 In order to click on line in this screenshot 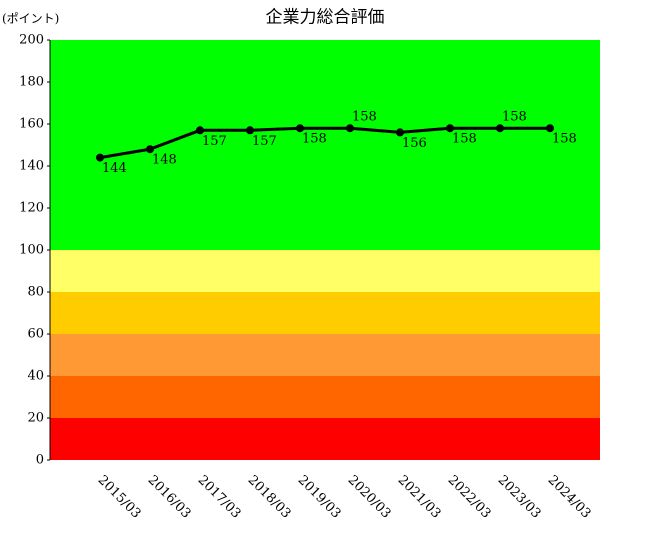, I will do `click(324, 143)`.